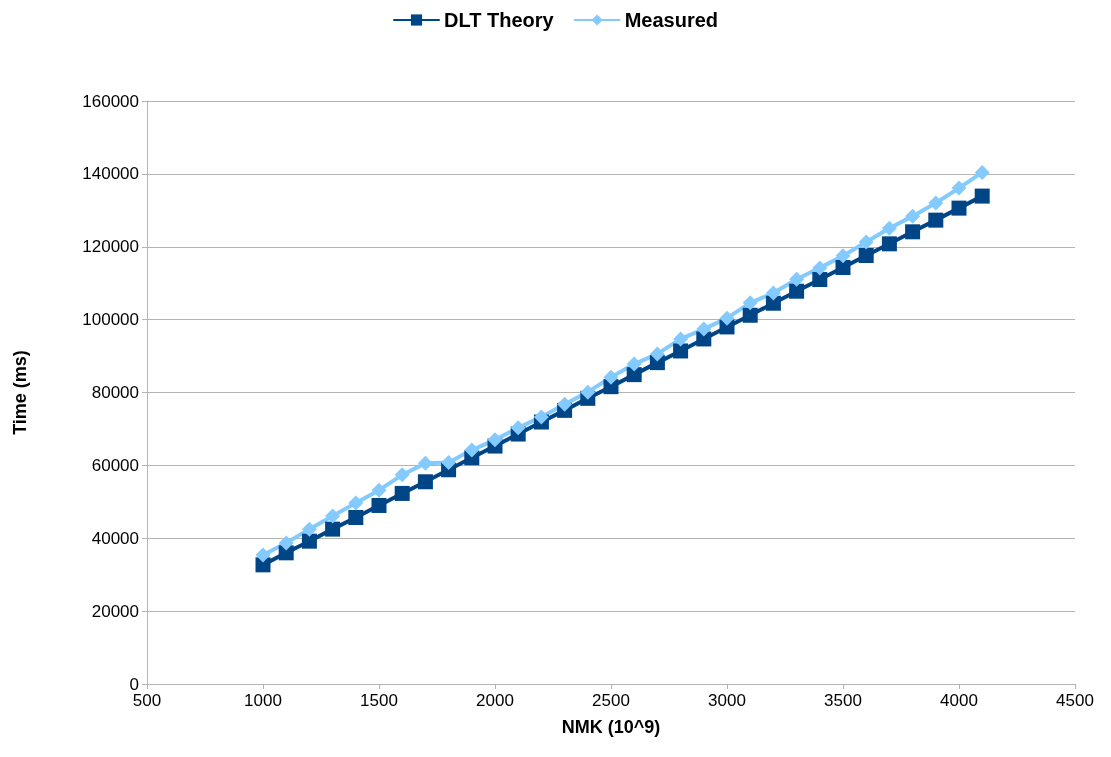  Describe the element at coordinates (611, 700) in the screenshot. I see `x-tick-label: 2500` at that location.